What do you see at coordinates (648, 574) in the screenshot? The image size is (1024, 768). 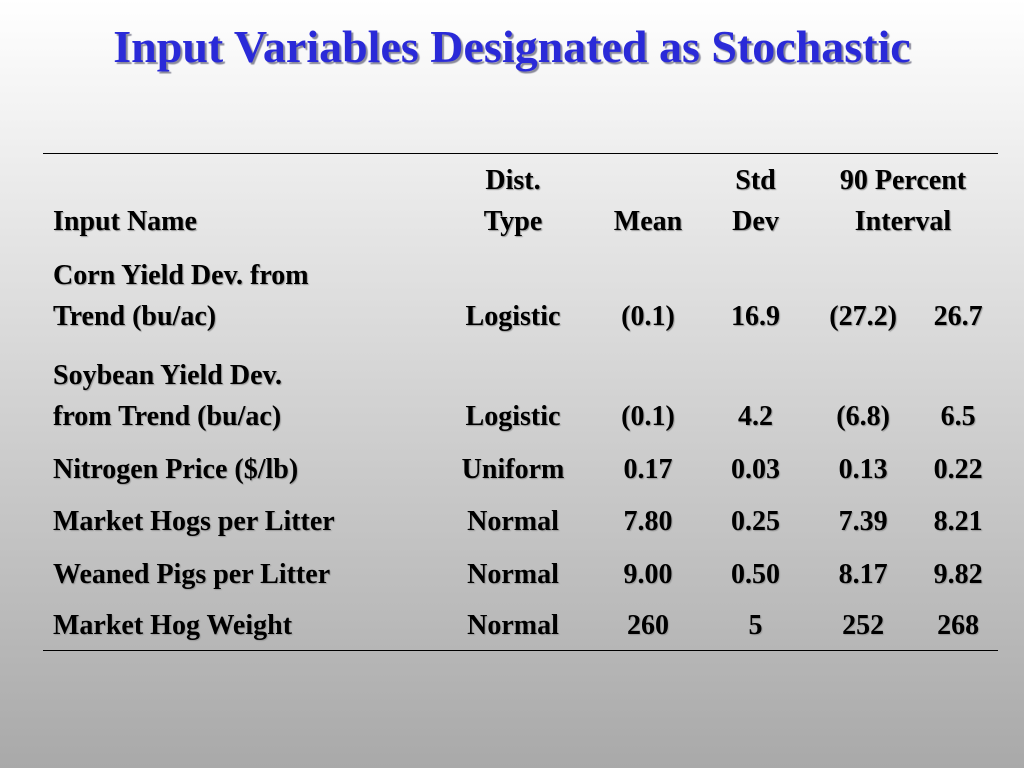 I see `table-cell: 9.00` at bounding box center [648, 574].